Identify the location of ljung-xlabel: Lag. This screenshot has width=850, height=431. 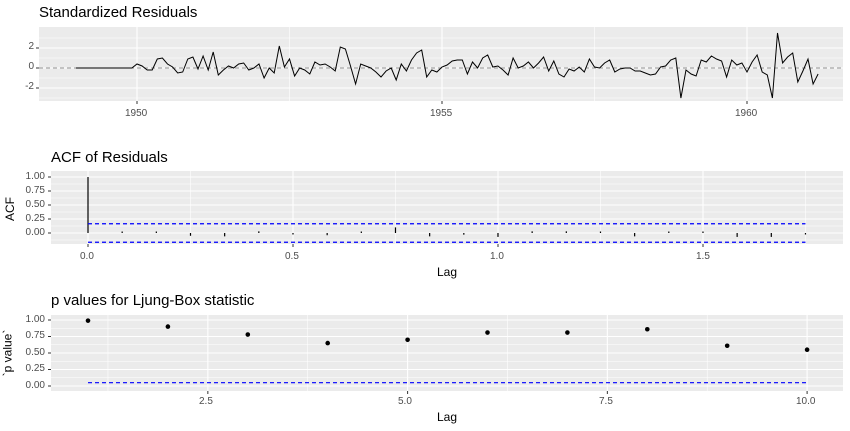
(447, 417).